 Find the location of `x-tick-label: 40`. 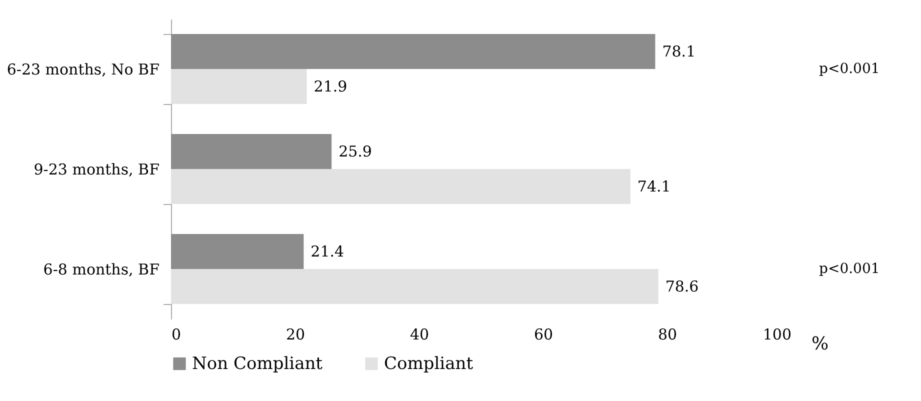

x-tick-label: 40 is located at coordinates (420, 335).